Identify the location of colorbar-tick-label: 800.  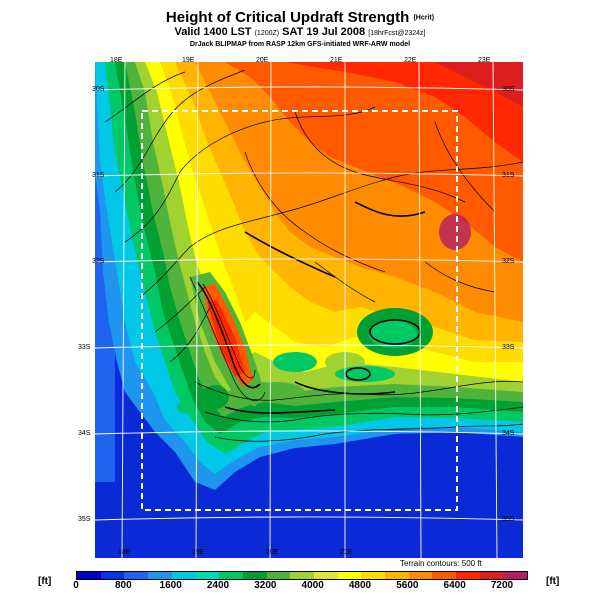
(123, 585).